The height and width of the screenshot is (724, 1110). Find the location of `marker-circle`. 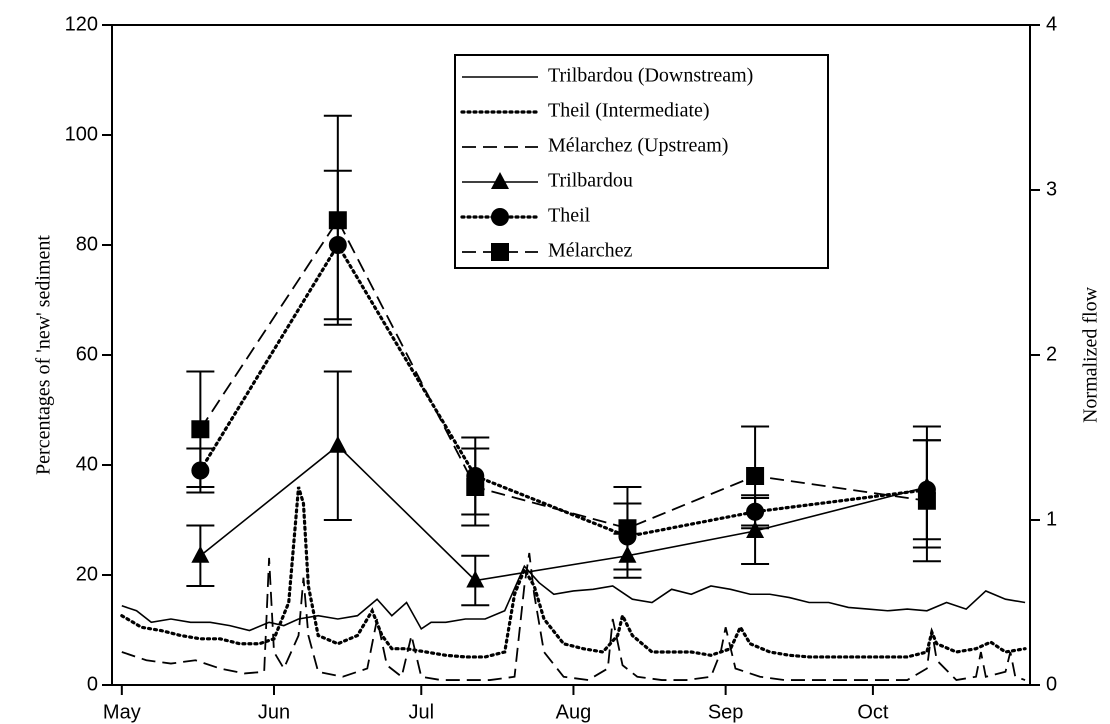

marker-circle is located at coordinates (500, 217).